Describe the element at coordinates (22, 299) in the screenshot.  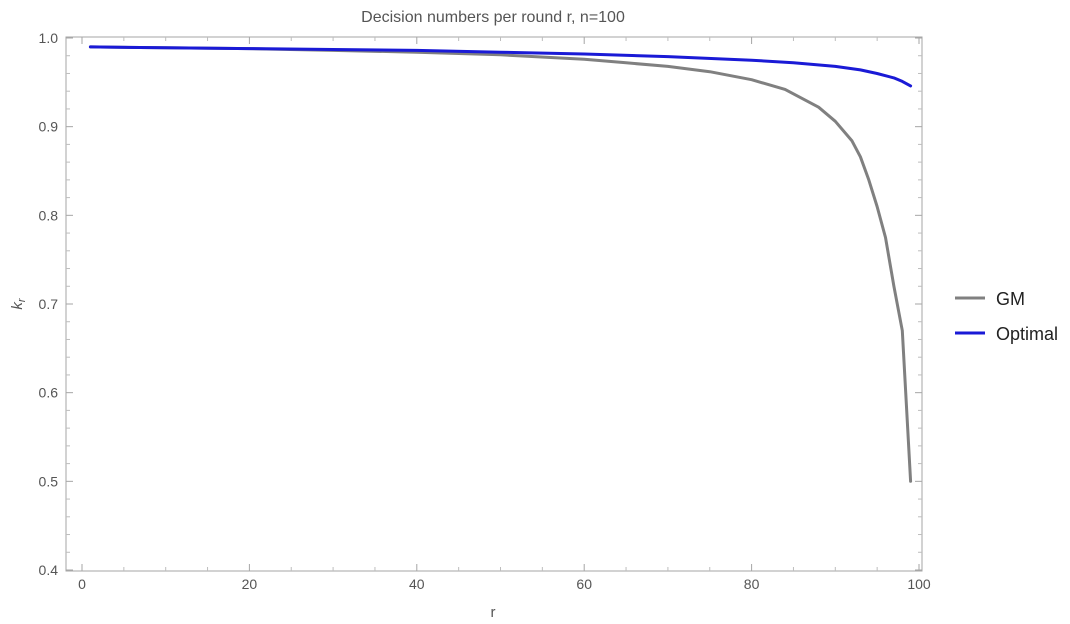
I see `y-axis-label-subscript: r` at that location.